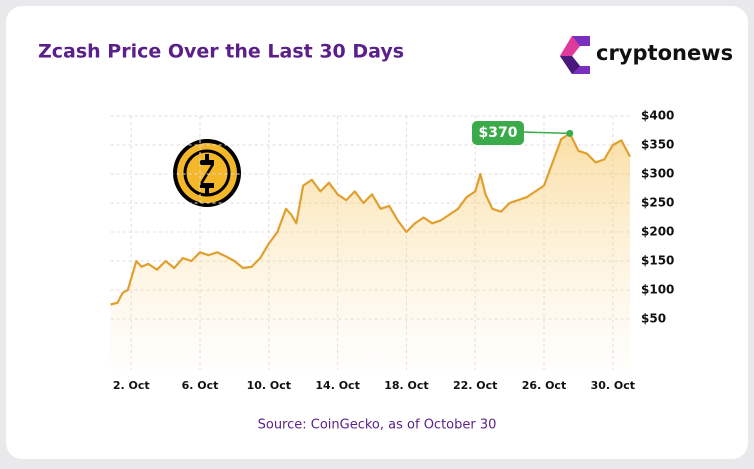 The height and width of the screenshot is (469, 754). Describe the element at coordinates (221, 52) in the screenshot. I see `chart-title: Zcash Price Over the Last 30 Days` at that location.